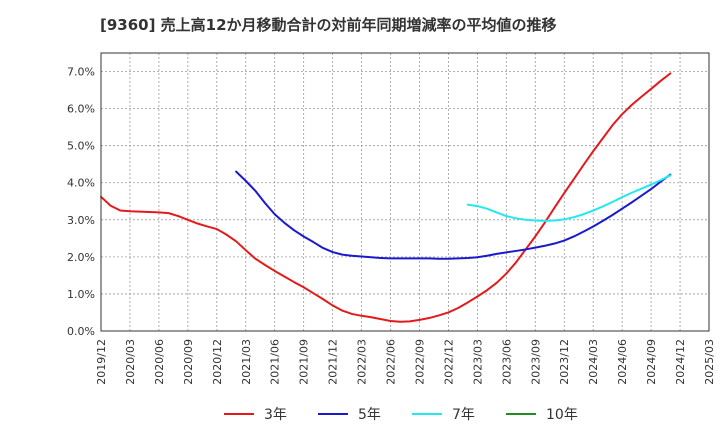 The image size is (720, 440). Describe the element at coordinates (564, 362) in the screenshot. I see `x-tick-label: 2023/12` at that location.